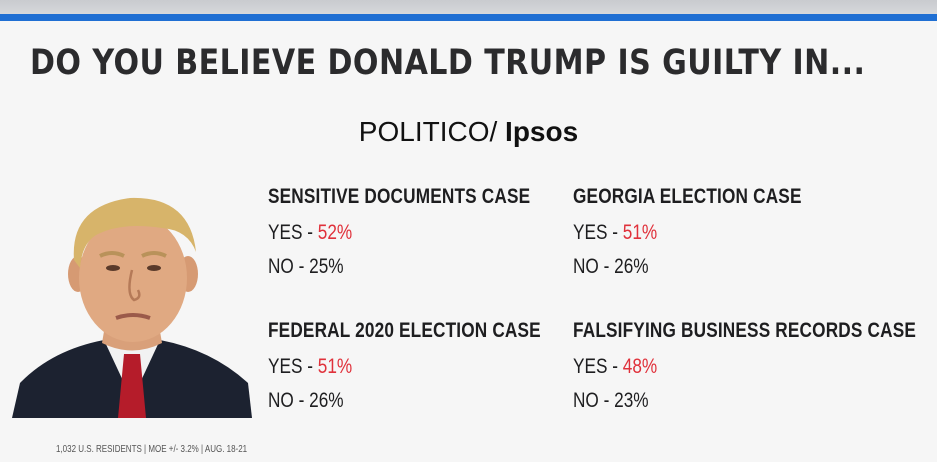 The height and width of the screenshot is (462, 937). What do you see at coordinates (687, 196) in the screenshot?
I see `case-title: GEORGIA ELECTION CASE` at bounding box center [687, 196].